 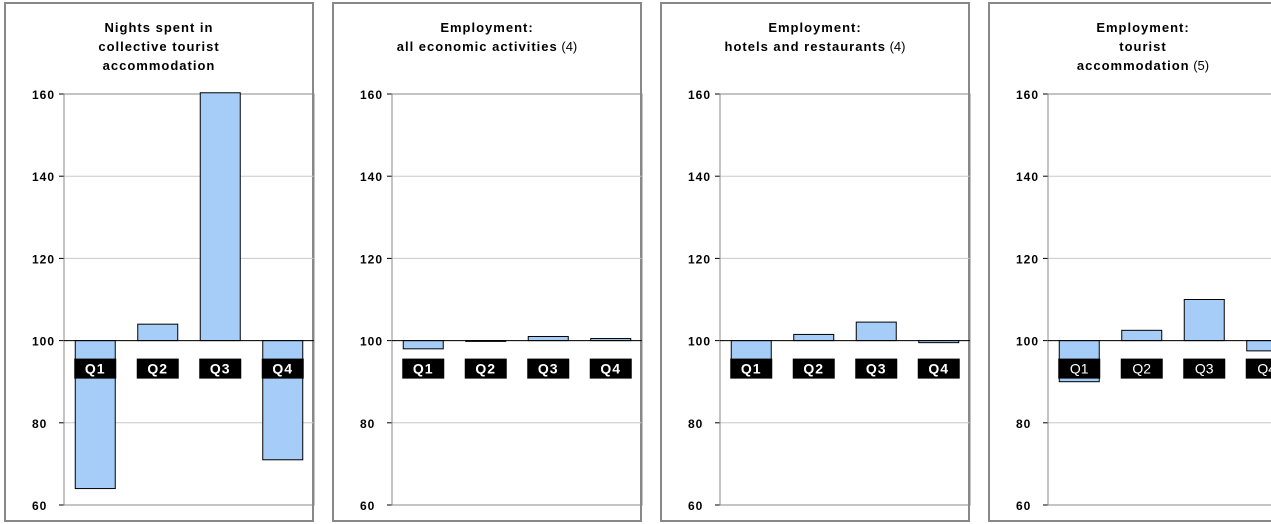 What do you see at coordinates (159, 27) in the screenshot?
I see `chart-title-line: Nights spent in` at bounding box center [159, 27].